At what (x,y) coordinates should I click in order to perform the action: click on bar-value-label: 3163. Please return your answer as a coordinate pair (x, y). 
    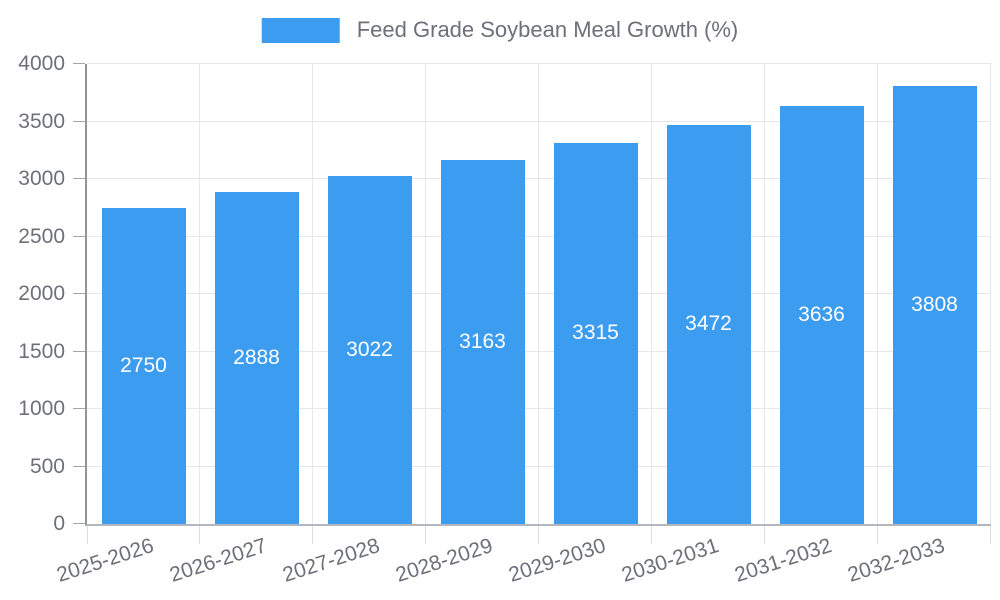
    Looking at the image, I should click on (482, 342).